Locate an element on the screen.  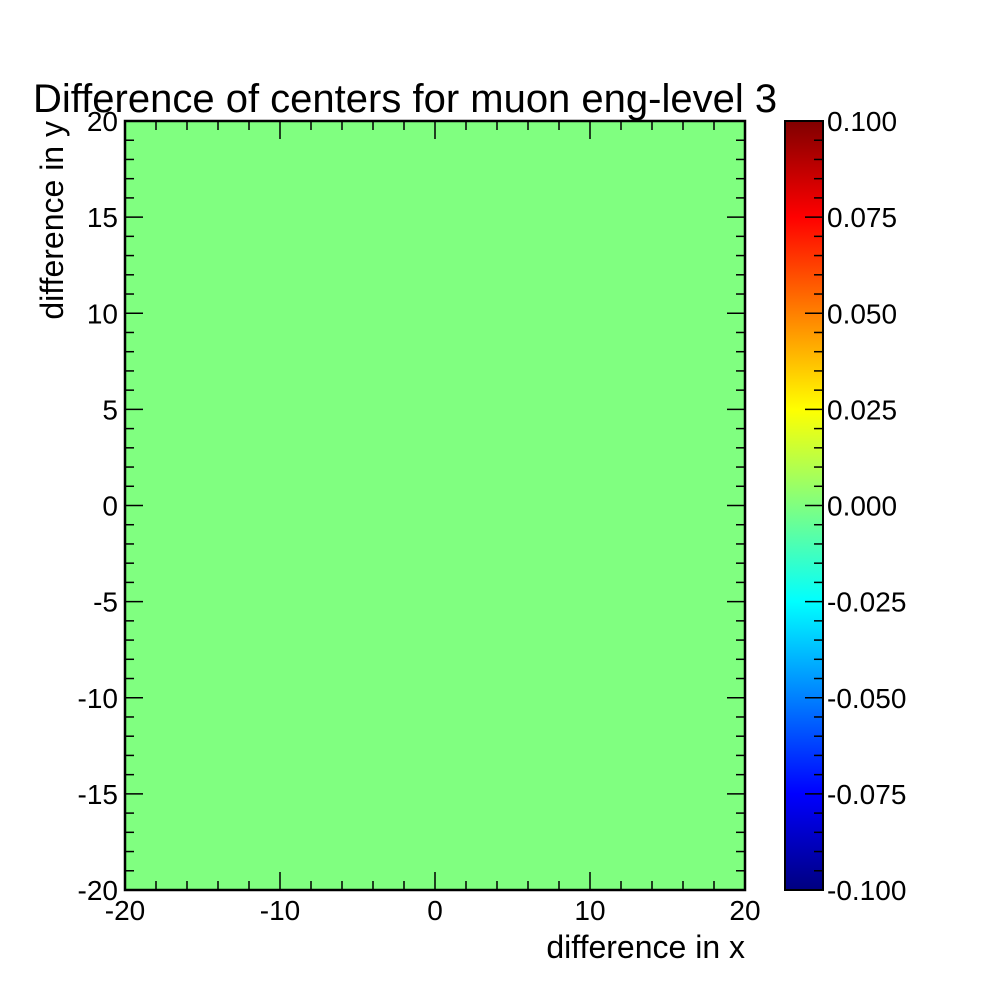
y-tick-label: -15 is located at coordinates (98, 794).